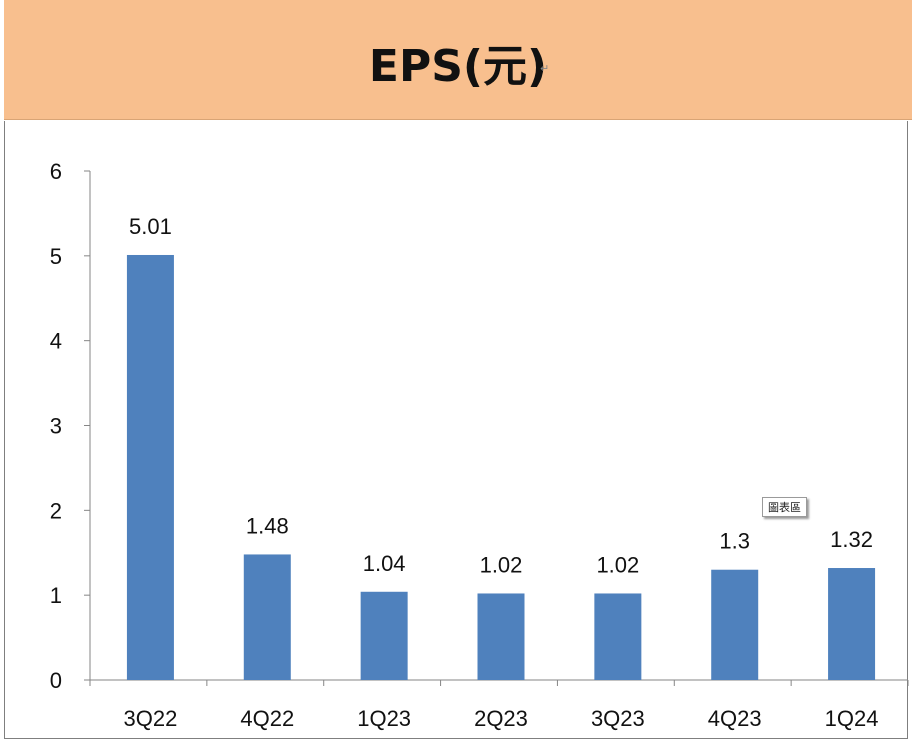 The image size is (912, 742). I want to click on chart-area-tooltip: 圖表區, so click(784, 507).